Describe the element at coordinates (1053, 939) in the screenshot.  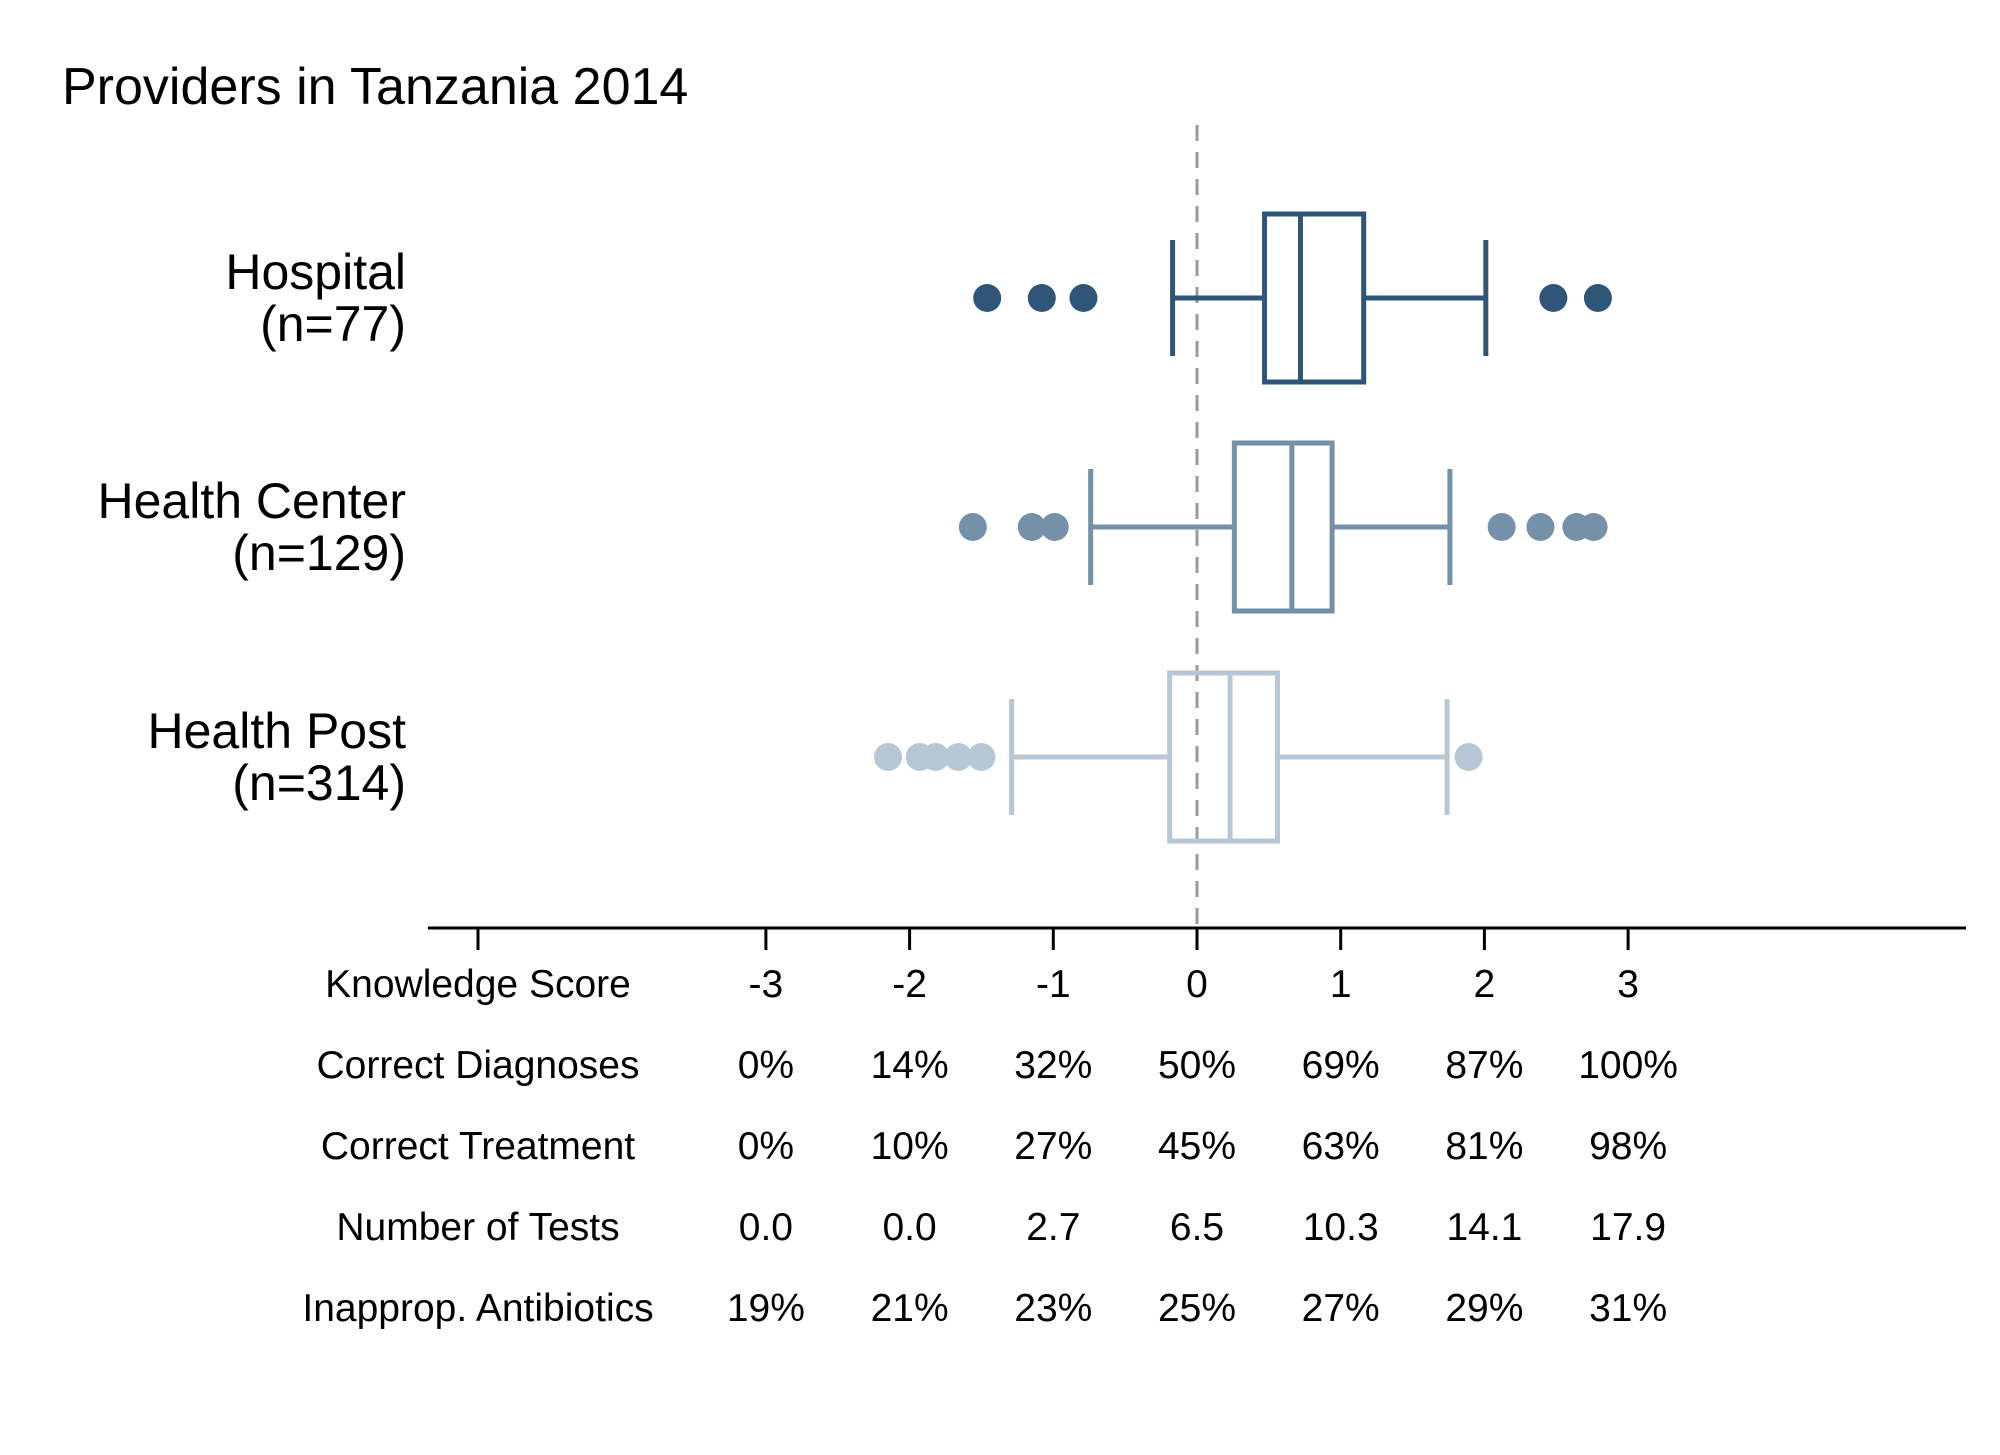
I see `x-axis-ticks` at that location.